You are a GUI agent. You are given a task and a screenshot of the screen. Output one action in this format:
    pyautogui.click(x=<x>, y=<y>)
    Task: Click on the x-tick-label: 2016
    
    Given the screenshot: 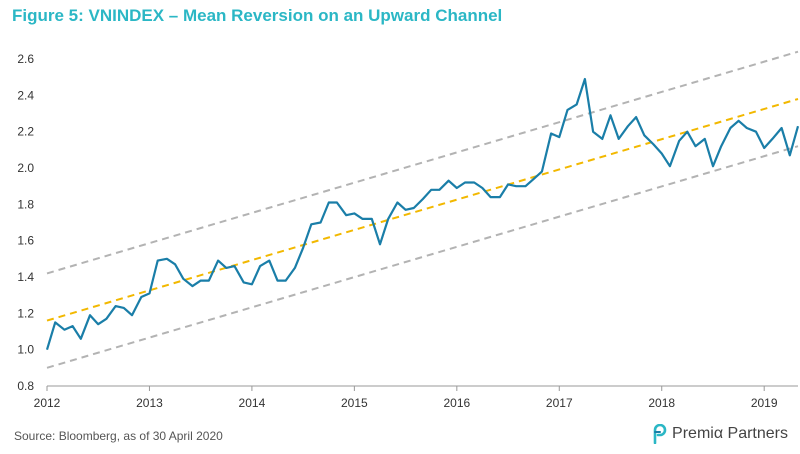 What is the action you would take?
    pyautogui.click(x=456, y=403)
    